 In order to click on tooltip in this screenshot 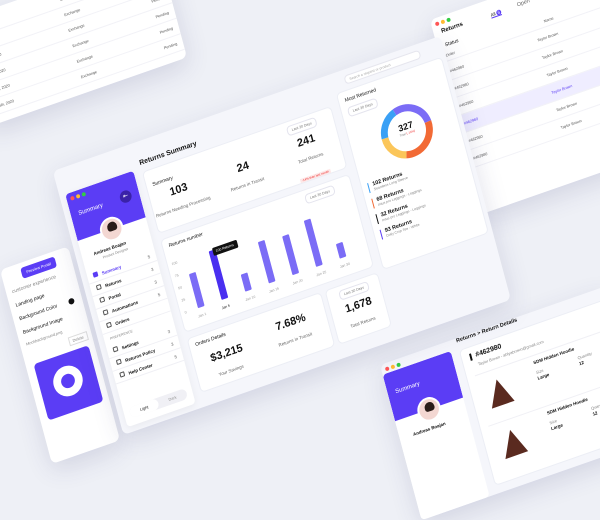, I will do `click(225, 248)`.